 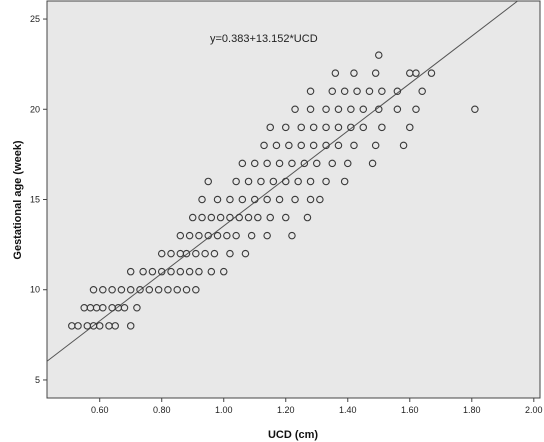 I want to click on y-tick-label: 5, so click(x=37, y=380).